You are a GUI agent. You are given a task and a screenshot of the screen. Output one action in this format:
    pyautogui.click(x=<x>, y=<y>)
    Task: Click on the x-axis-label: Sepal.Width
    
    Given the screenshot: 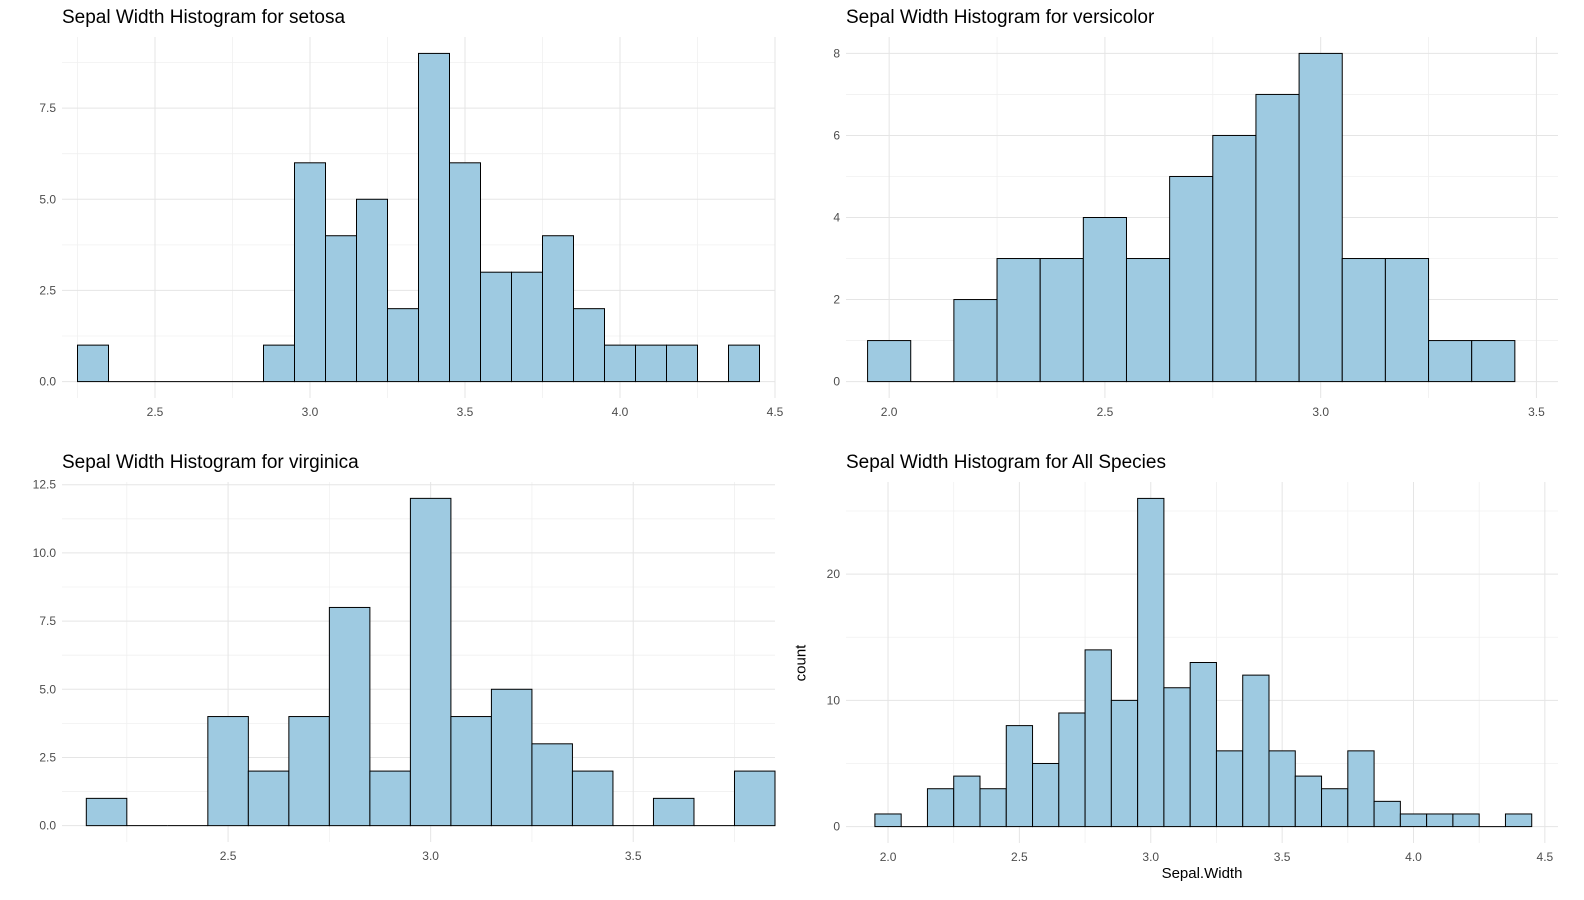 What is the action you would take?
    pyautogui.click(x=1202, y=873)
    